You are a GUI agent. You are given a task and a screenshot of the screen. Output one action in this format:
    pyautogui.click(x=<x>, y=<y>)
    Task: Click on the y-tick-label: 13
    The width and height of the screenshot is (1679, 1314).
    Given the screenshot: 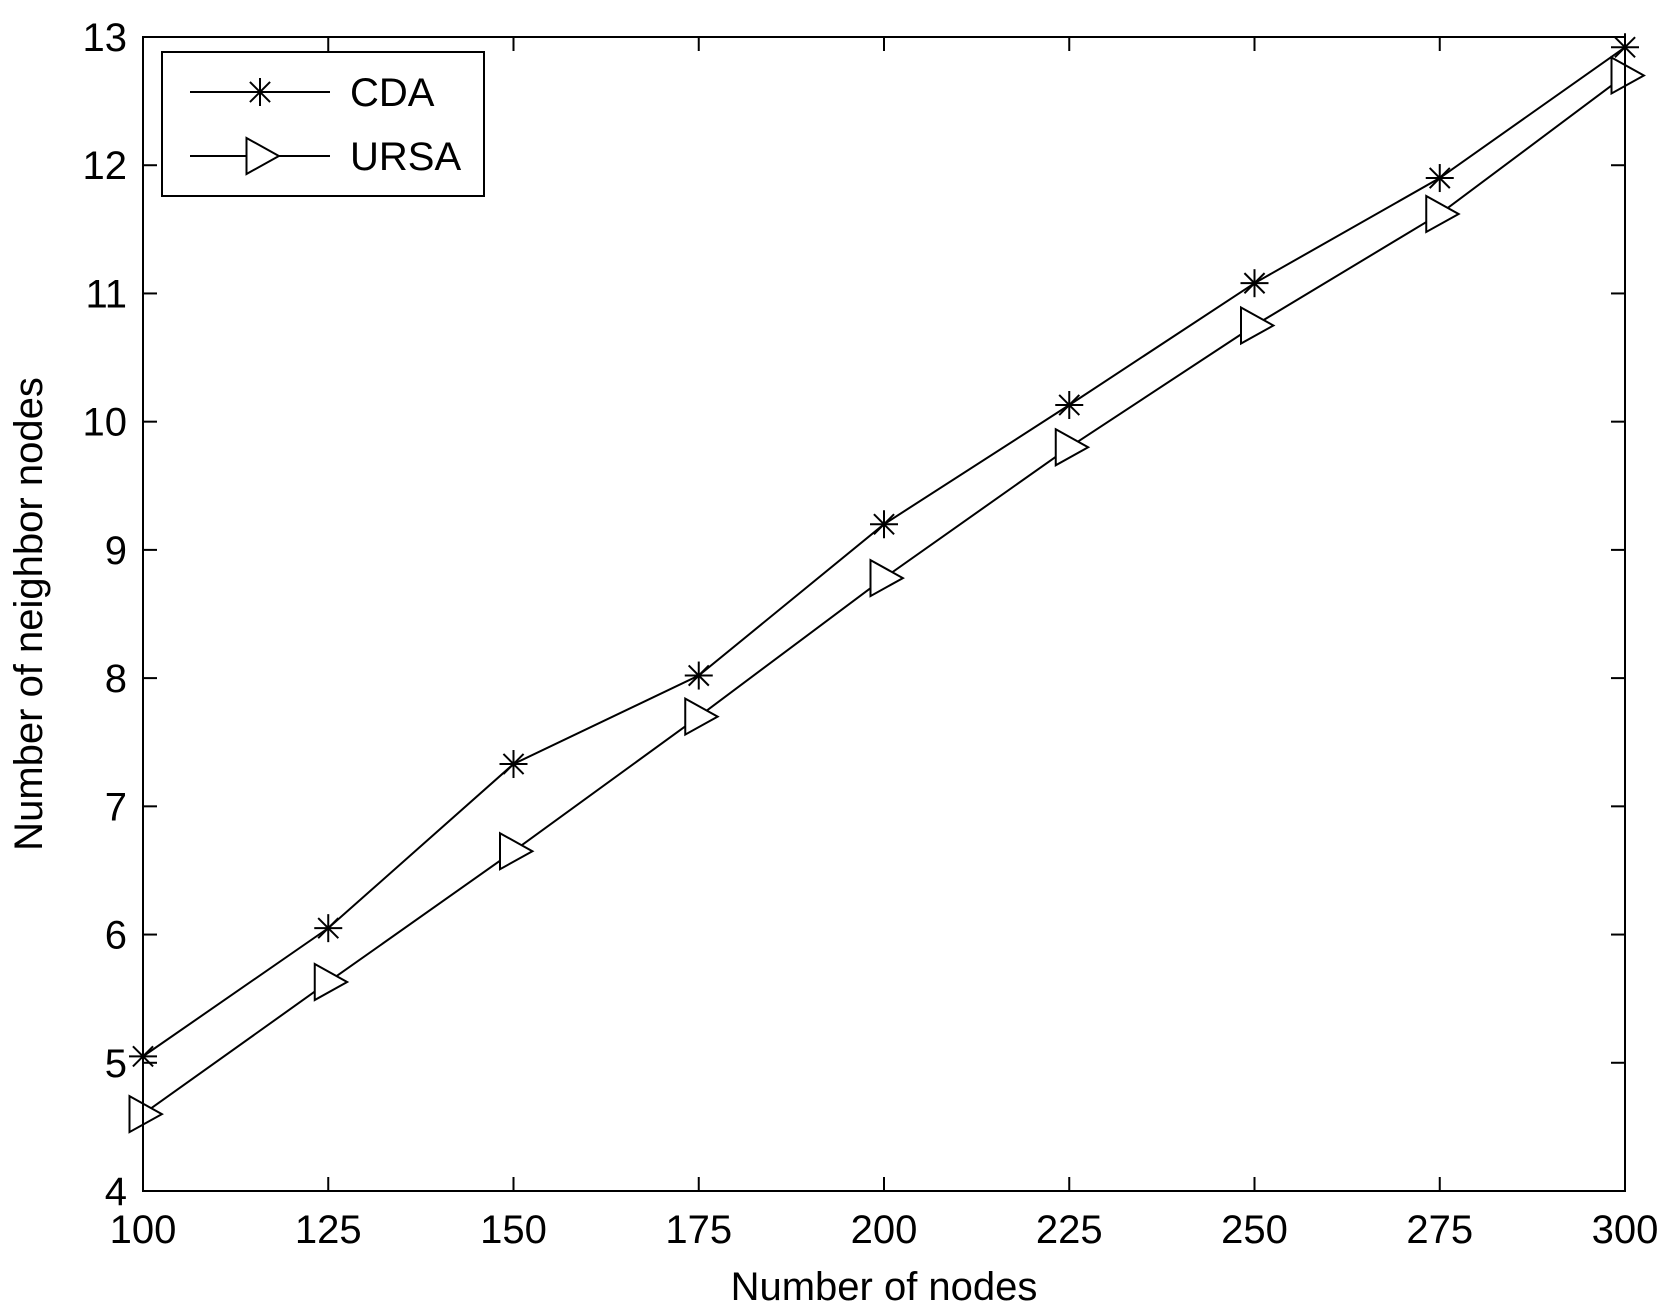 What is the action you would take?
    pyautogui.click(x=105, y=38)
    